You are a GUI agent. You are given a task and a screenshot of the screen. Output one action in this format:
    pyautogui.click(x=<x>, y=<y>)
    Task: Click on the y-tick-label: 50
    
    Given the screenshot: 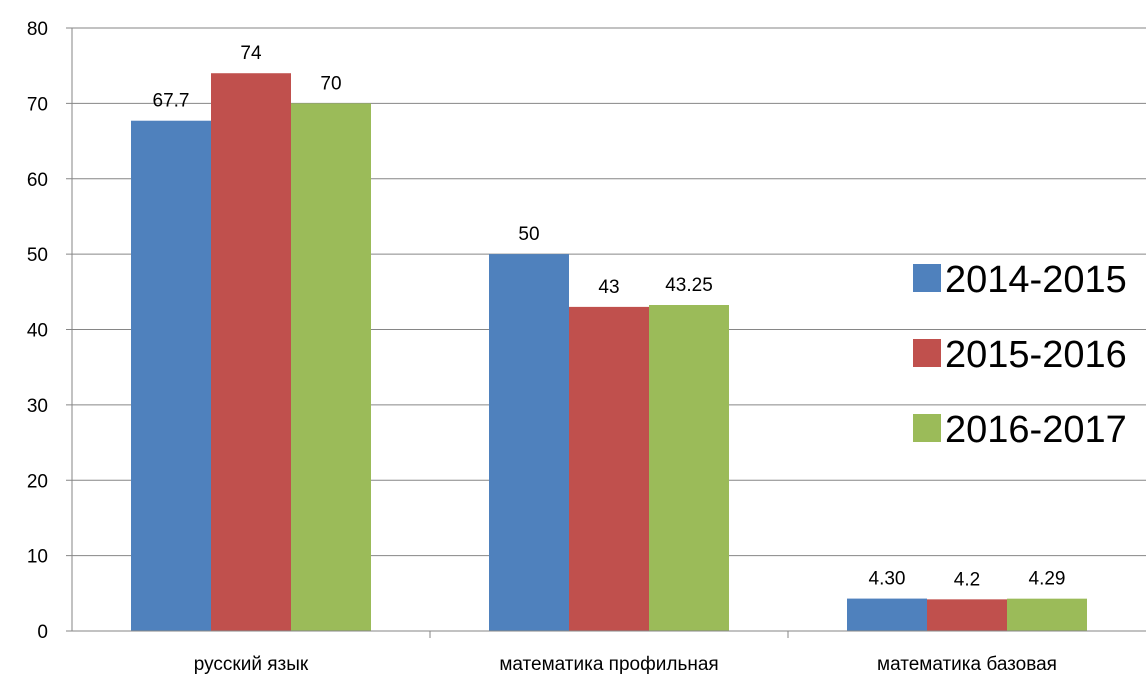 What is the action you would take?
    pyautogui.click(x=37, y=255)
    